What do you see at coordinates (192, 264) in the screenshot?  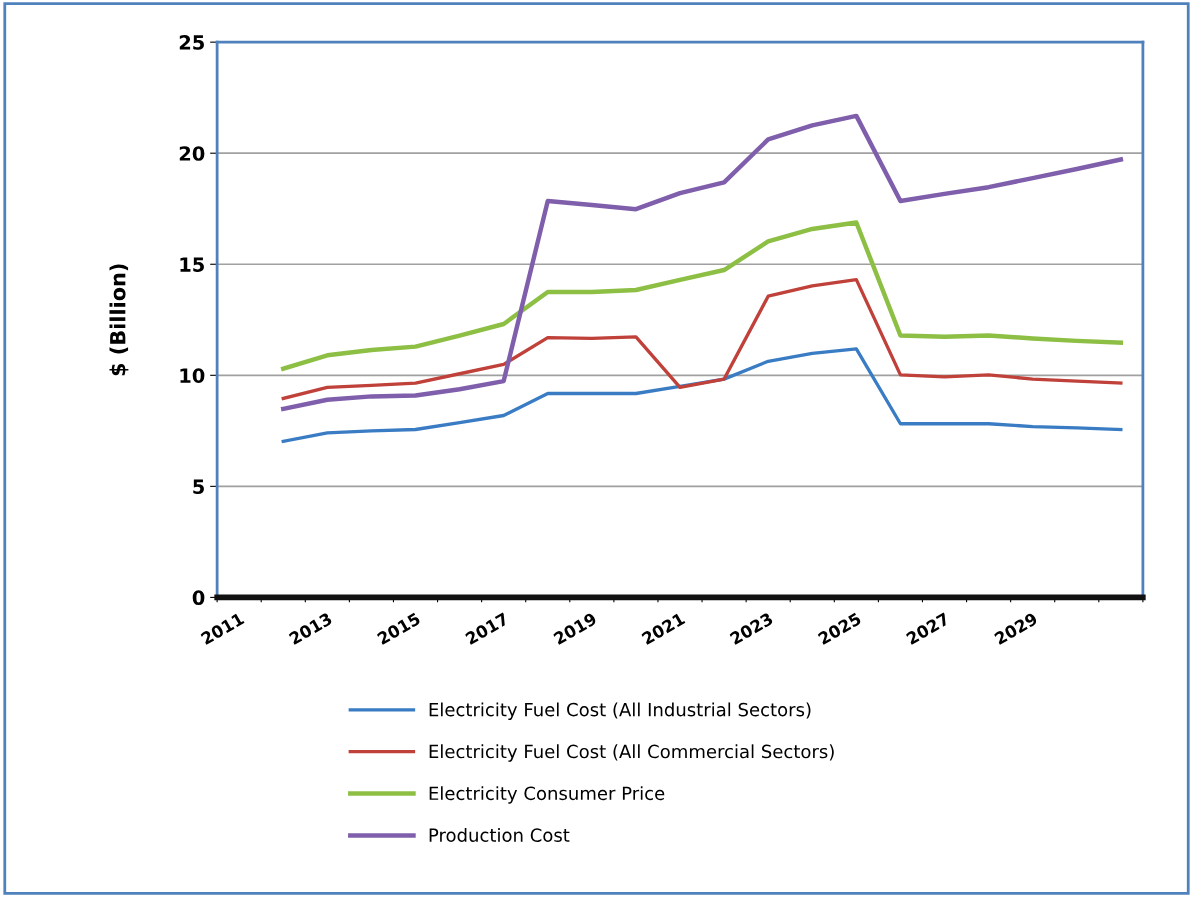 I see `y-tick-label: 15` at bounding box center [192, 264].